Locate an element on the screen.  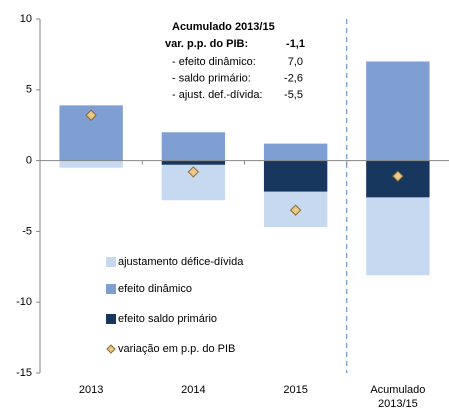
x-tick-label: 2014 is located at coordinates (193, 390).